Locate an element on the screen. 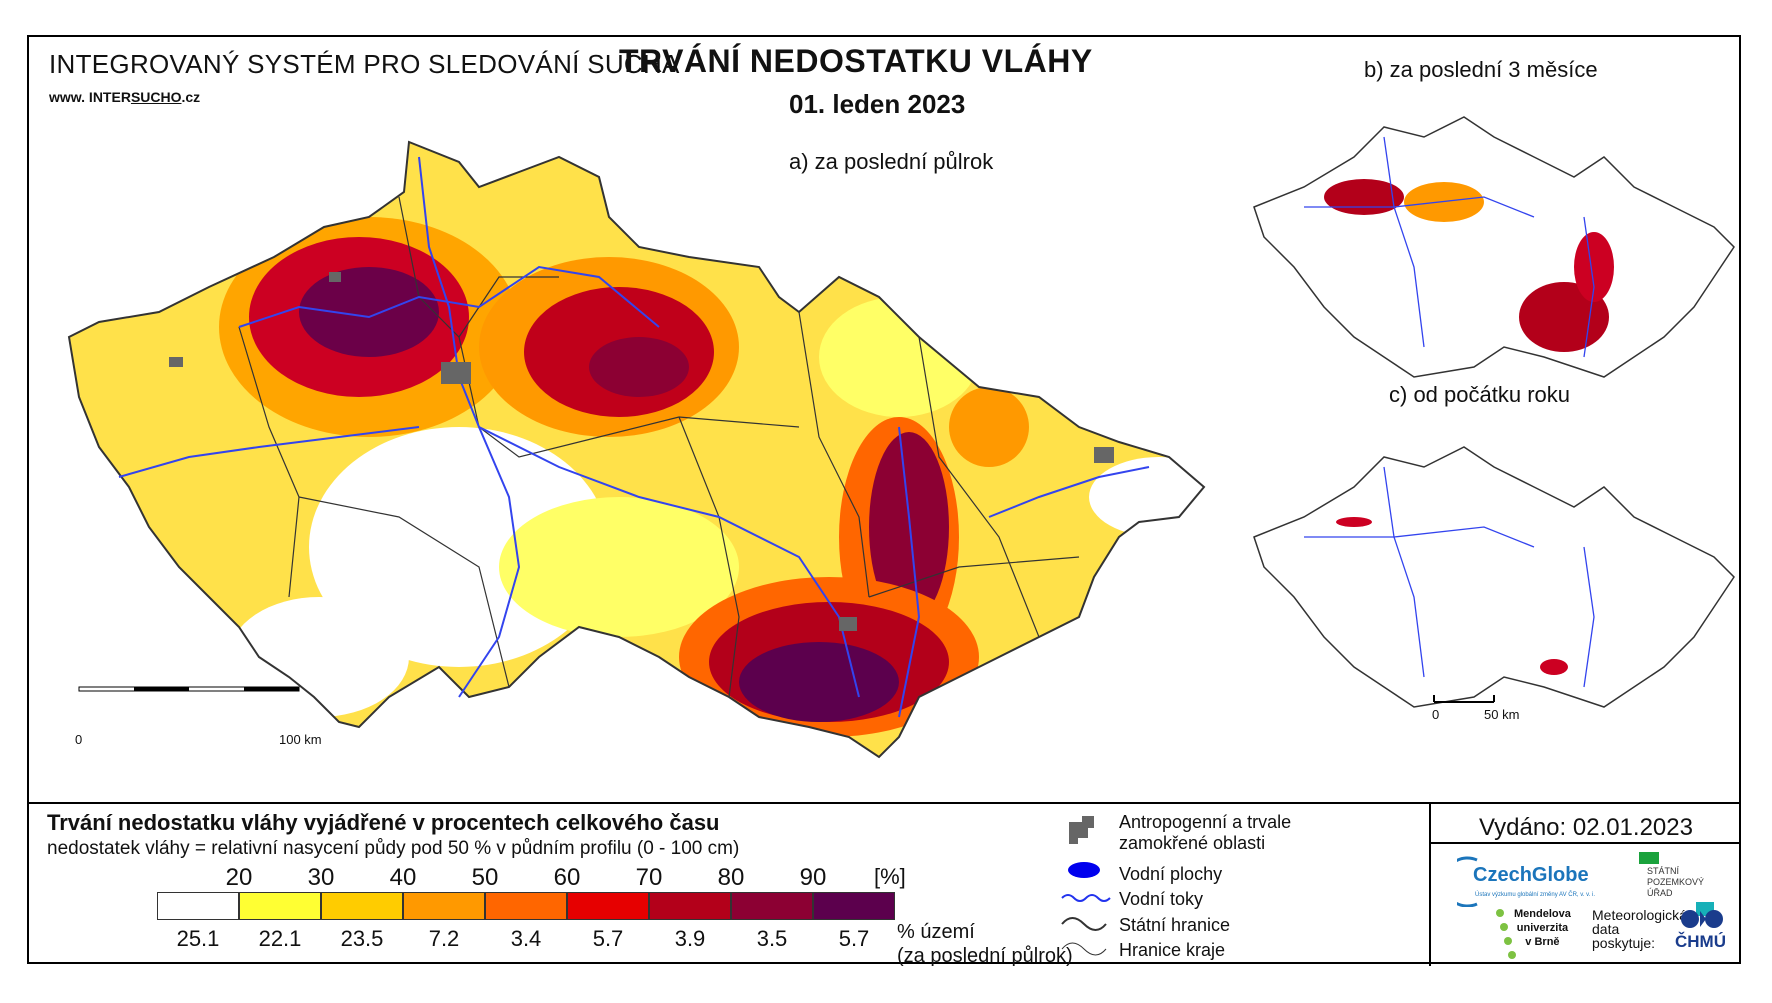 Image resolution: width=1772 pixels, height=1003 pixels. map-c-label: c) od počátku roku is located at coordinates (1479, 394).